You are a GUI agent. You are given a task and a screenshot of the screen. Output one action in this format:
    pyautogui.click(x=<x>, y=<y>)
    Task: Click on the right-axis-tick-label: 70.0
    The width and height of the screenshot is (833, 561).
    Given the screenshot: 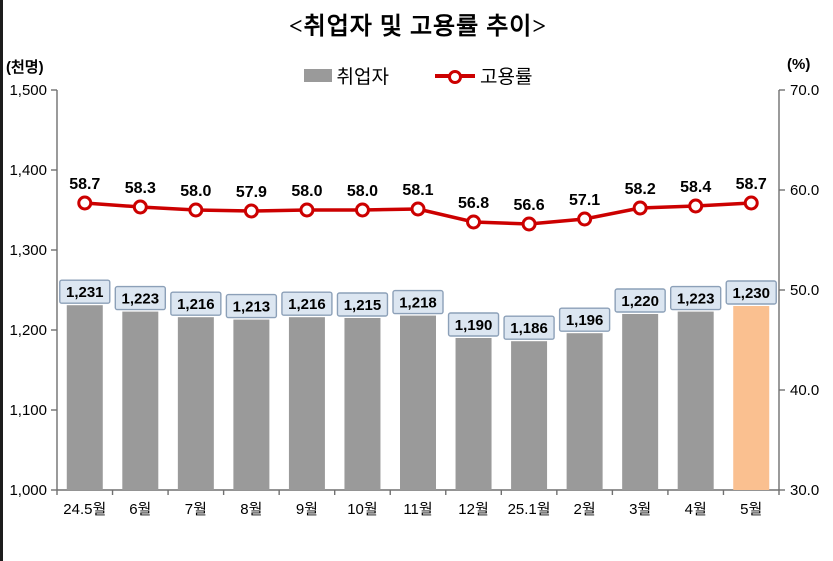 What is the action you would take?
    pyautogui.click(x=804, y=90)
    